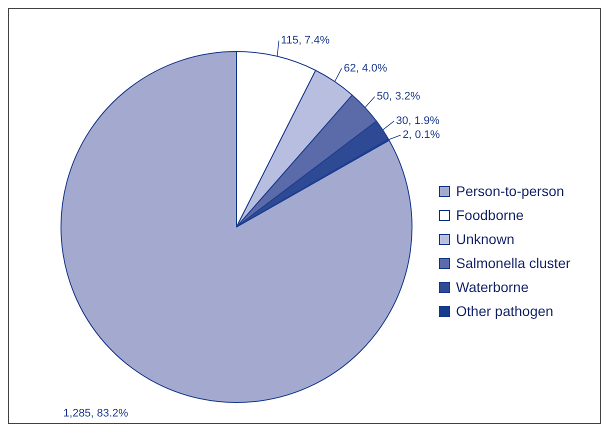 The width and height of the screenshot is (609, 432). Describe the element at coordinates (421, 135) in the screenshot. I see `data-label: 2, 0.1%` at that location.